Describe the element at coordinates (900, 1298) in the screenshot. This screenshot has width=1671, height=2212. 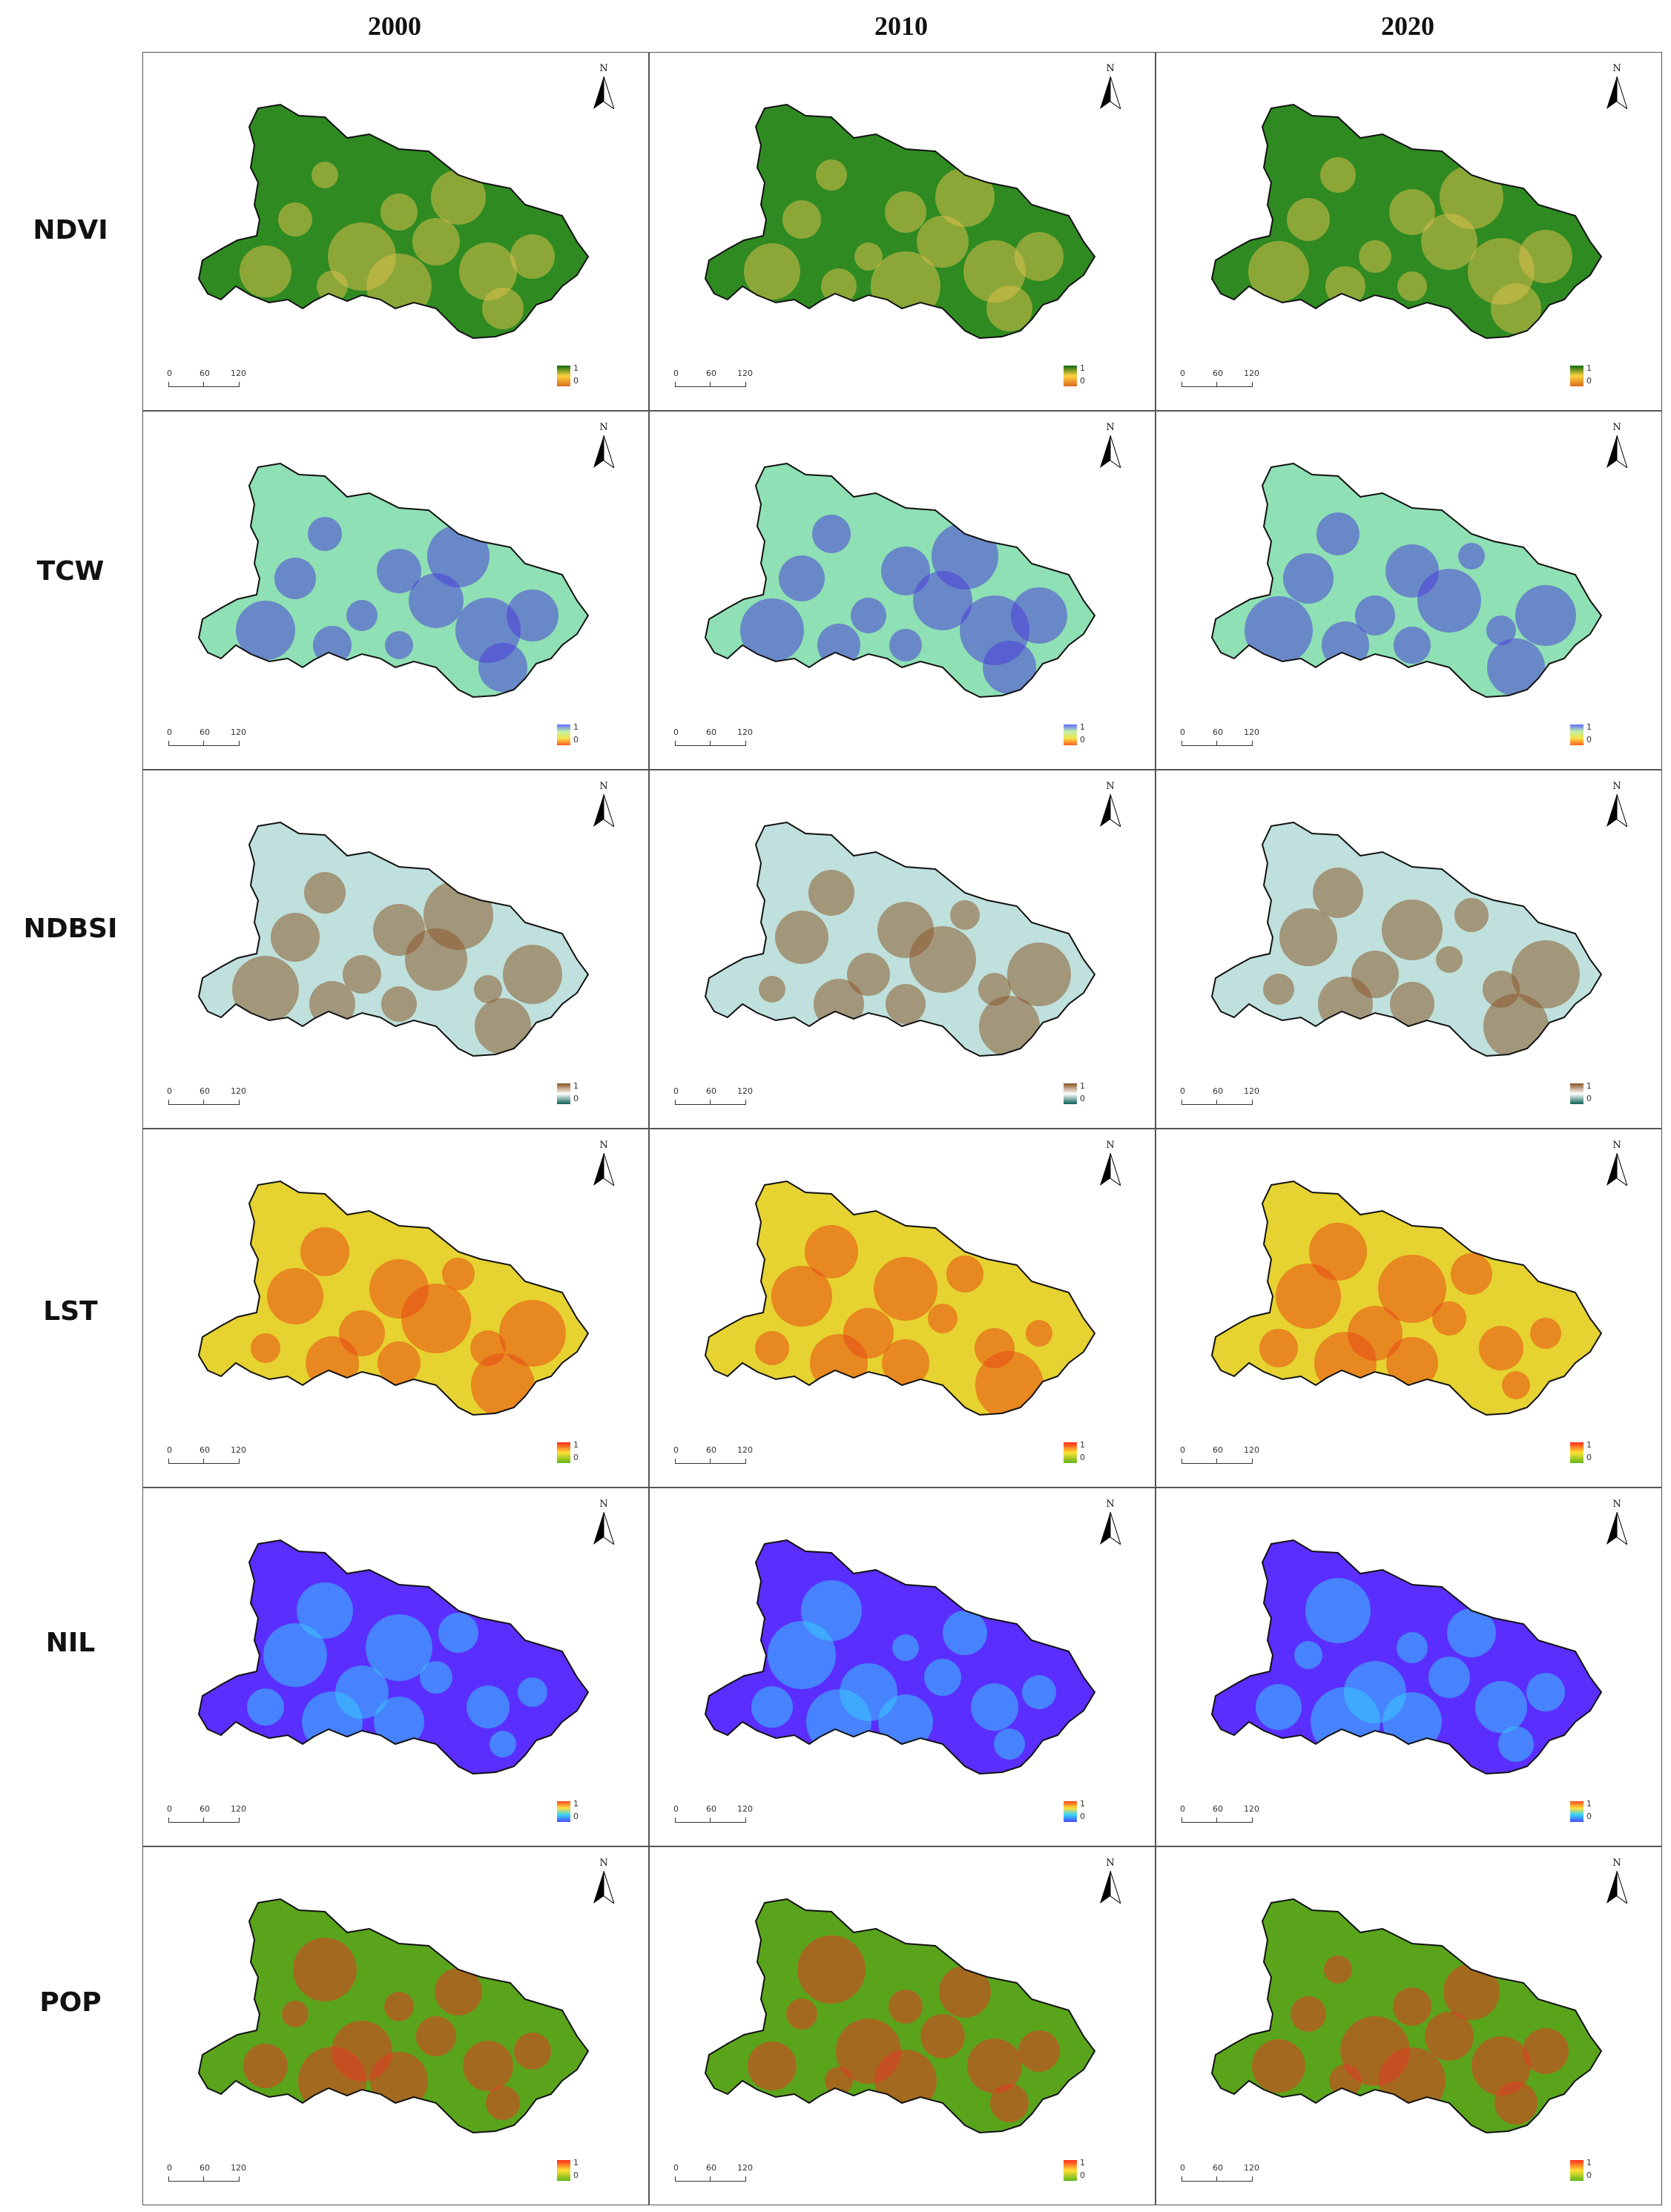
I see `province-boundary` at that location.